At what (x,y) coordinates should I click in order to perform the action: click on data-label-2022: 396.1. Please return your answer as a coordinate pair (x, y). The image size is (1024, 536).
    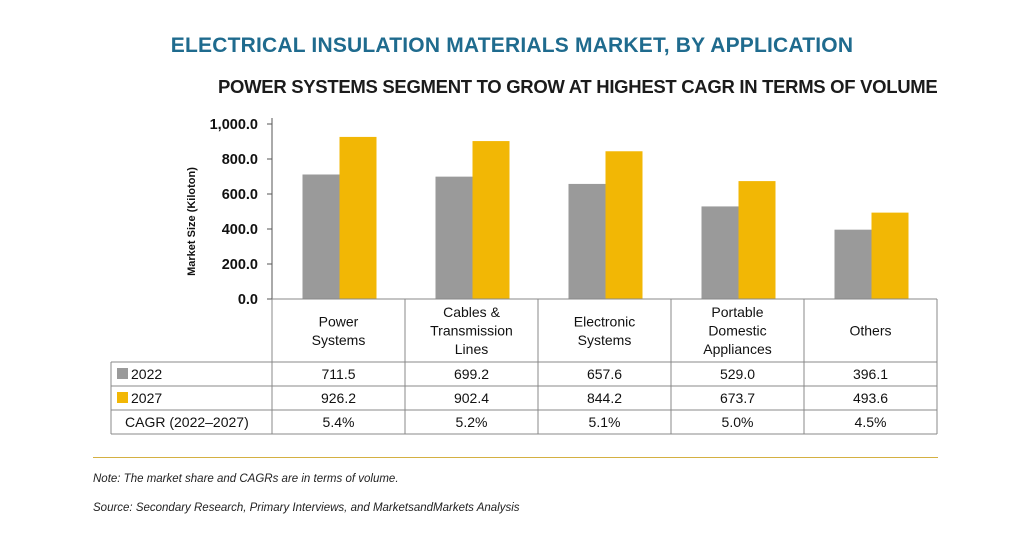
    Looking at the image, I should click on (870, 374).